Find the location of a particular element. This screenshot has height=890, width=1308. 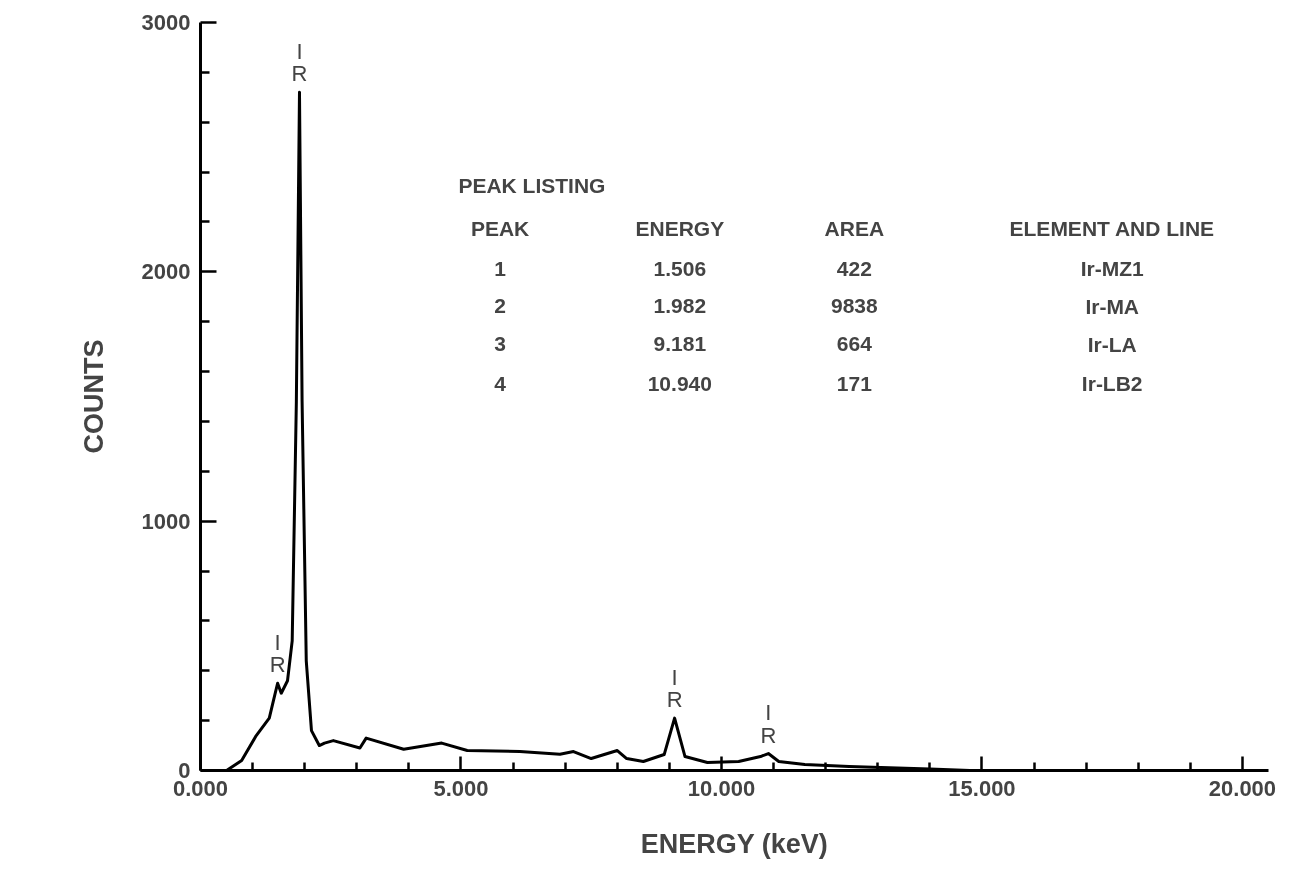

annotation: 4 is located at coordinates (500, 383).